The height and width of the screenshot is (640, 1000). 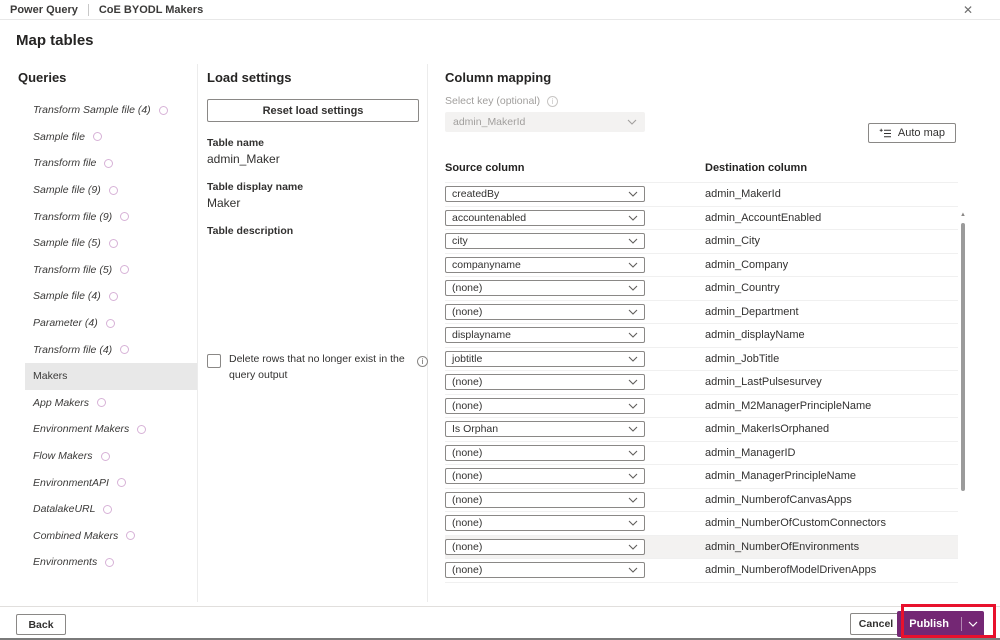 What do you see at coordinates (963, 215) in the screenshot?
I see `scroll-up-icon: ▲` at bounding box center [963, 215].